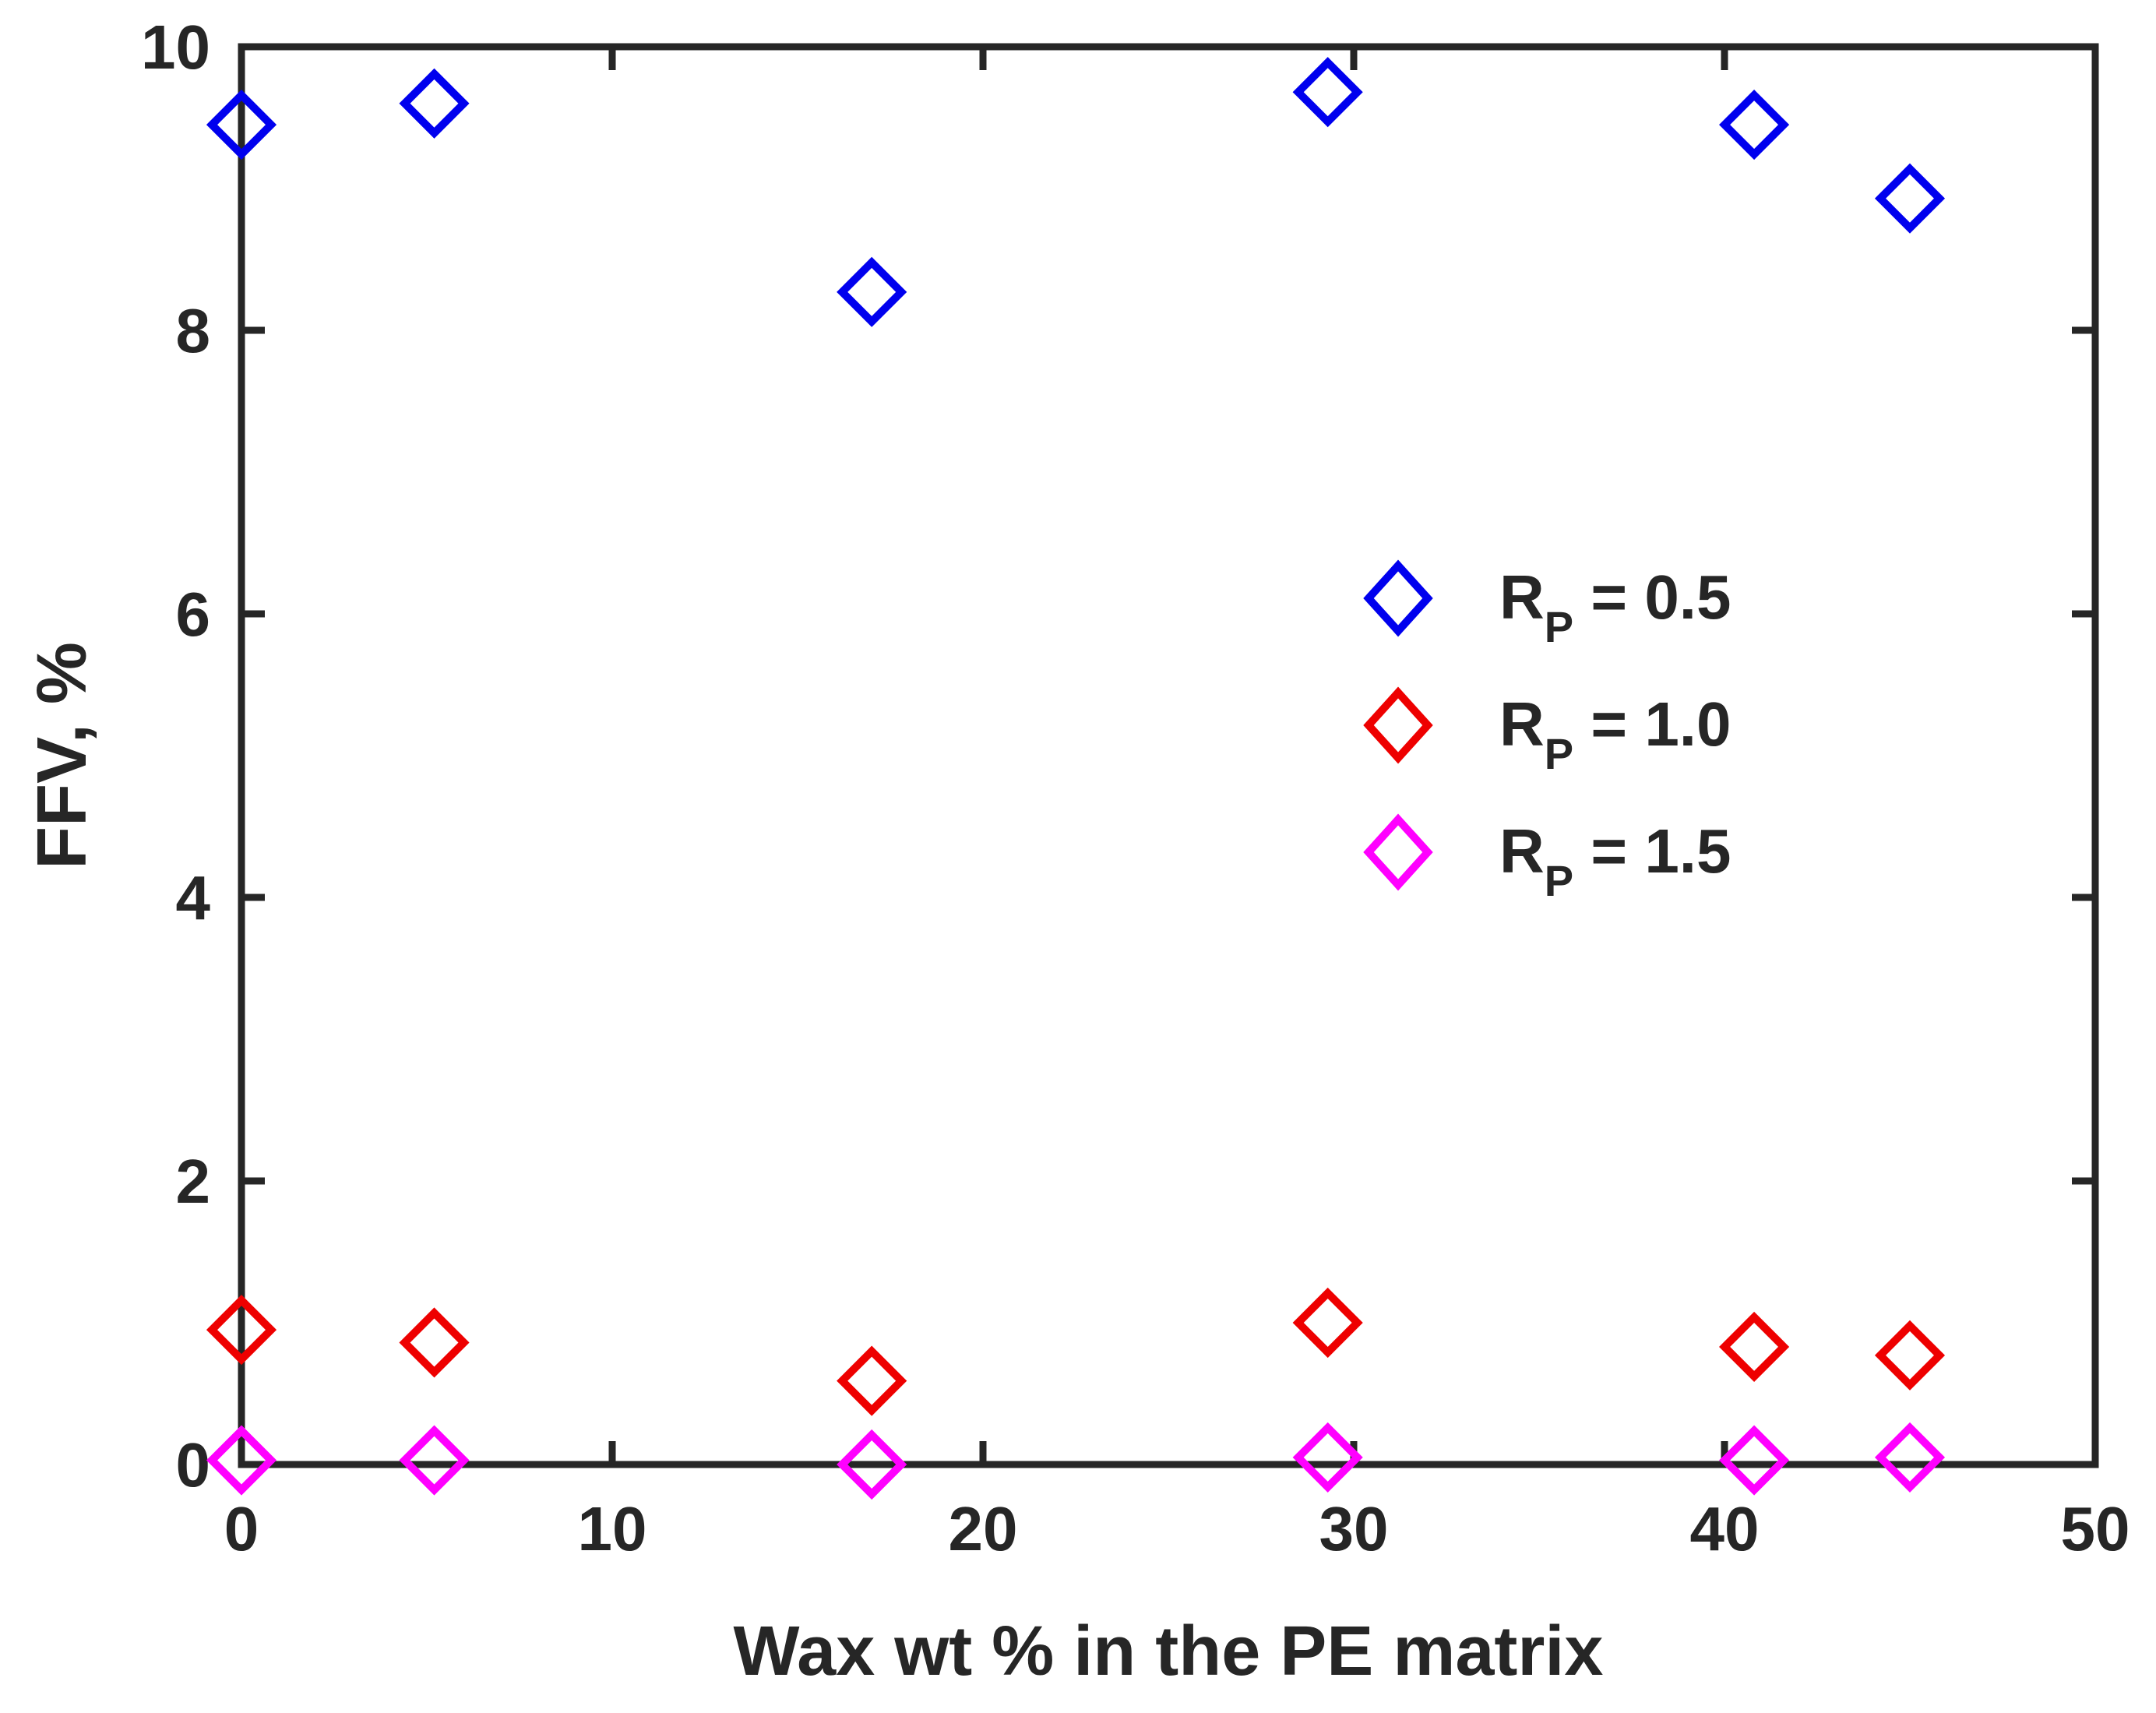  Describe the element at coordinates (193, 897) in the screenshot. I see `y-tick-label: 4` at that location.